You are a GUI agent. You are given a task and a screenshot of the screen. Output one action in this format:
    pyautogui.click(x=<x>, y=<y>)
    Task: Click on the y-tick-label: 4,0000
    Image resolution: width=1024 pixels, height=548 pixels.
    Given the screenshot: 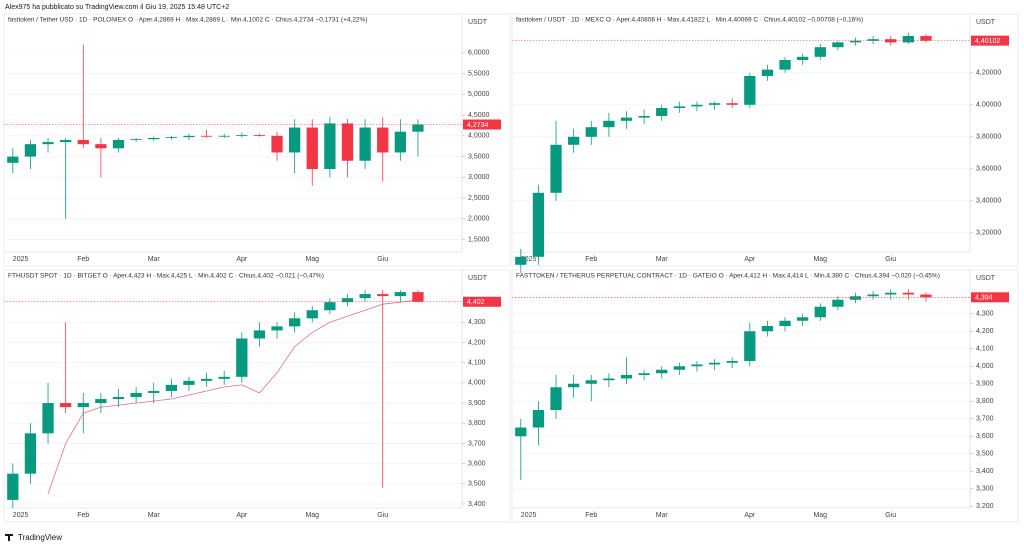 What is the action you would take?
    pyautogui.click(x=479, y=136)
    